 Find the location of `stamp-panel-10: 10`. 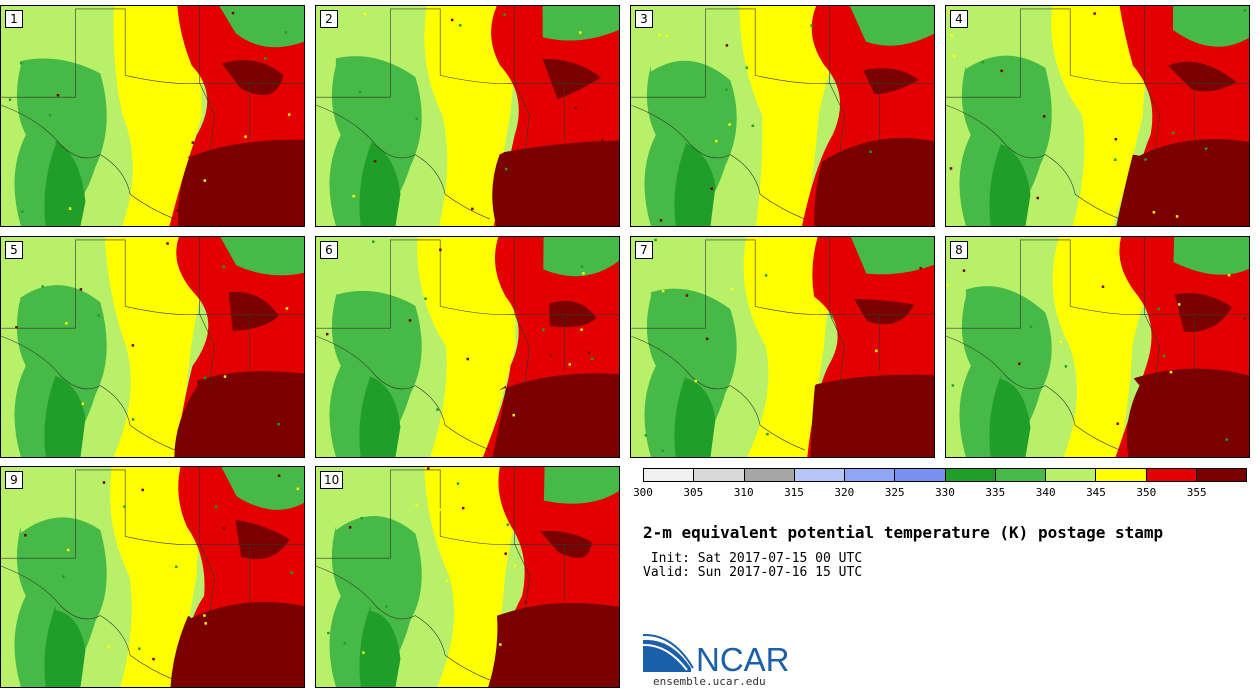

stamp-panel-10: 10 is located at coordinates (467, 577).